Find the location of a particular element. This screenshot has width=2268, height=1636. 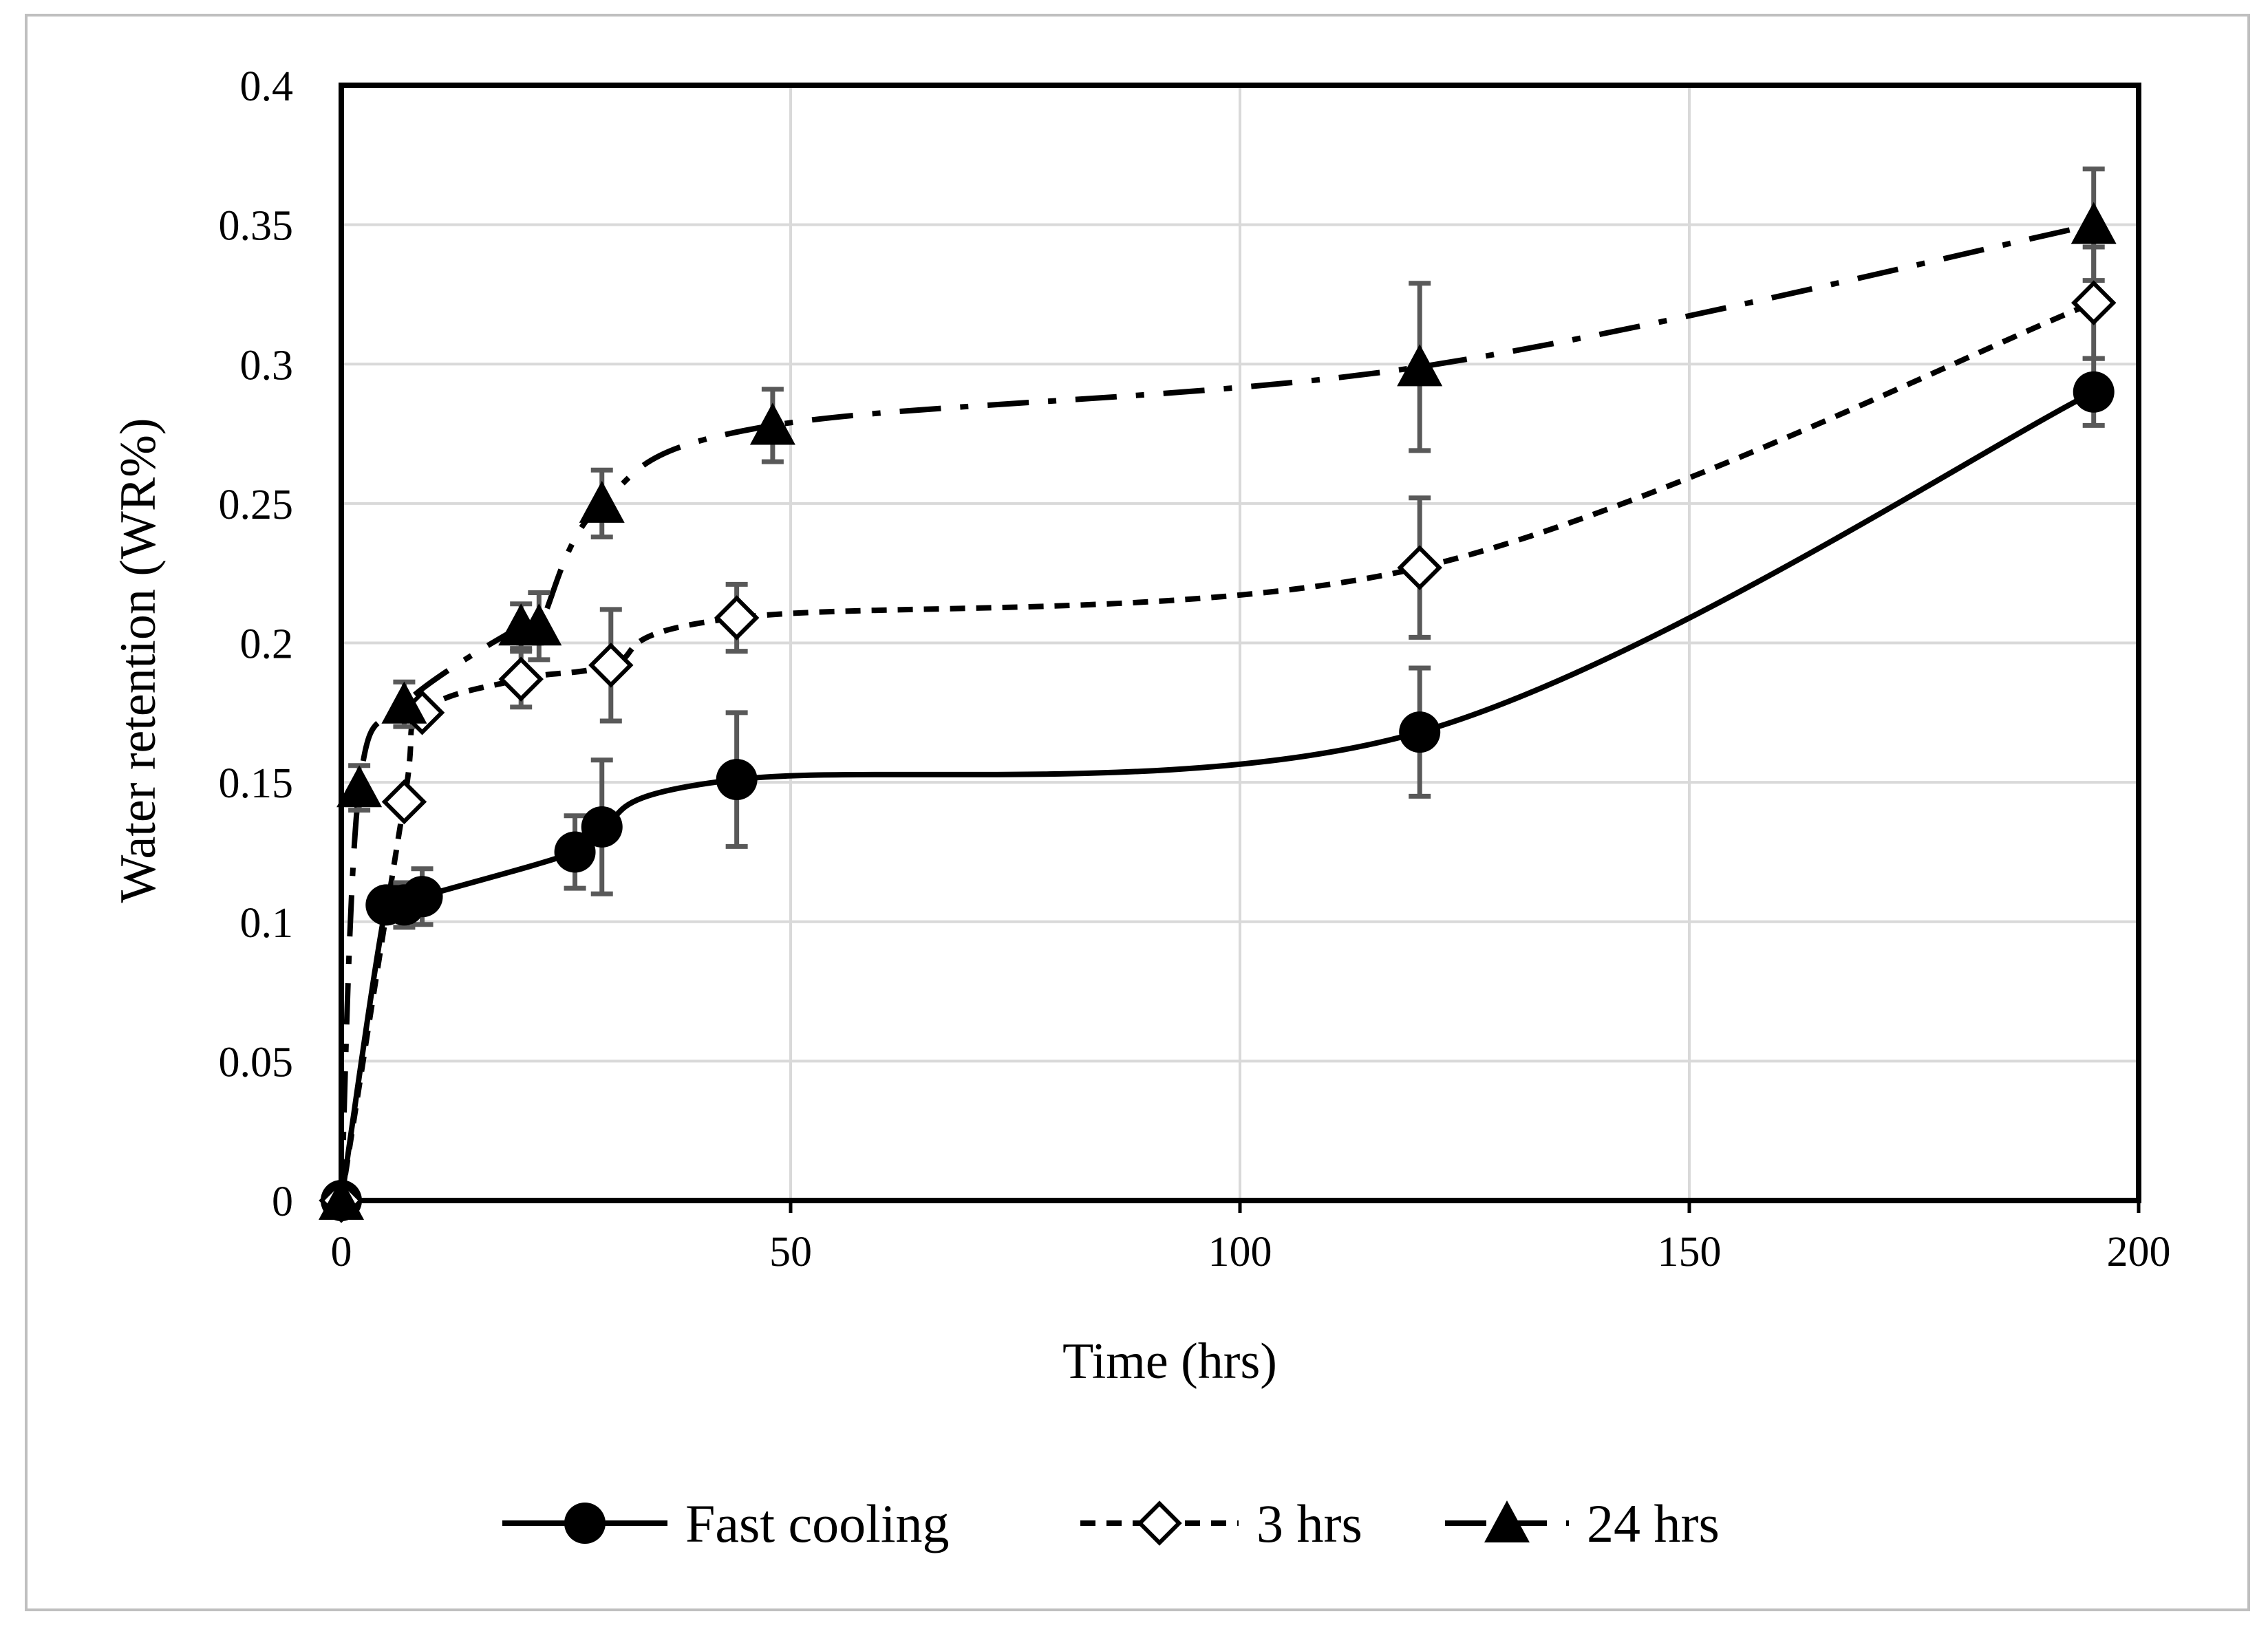

x-axis-title: Time (hrs) is located at coordinates (1169, 1361).